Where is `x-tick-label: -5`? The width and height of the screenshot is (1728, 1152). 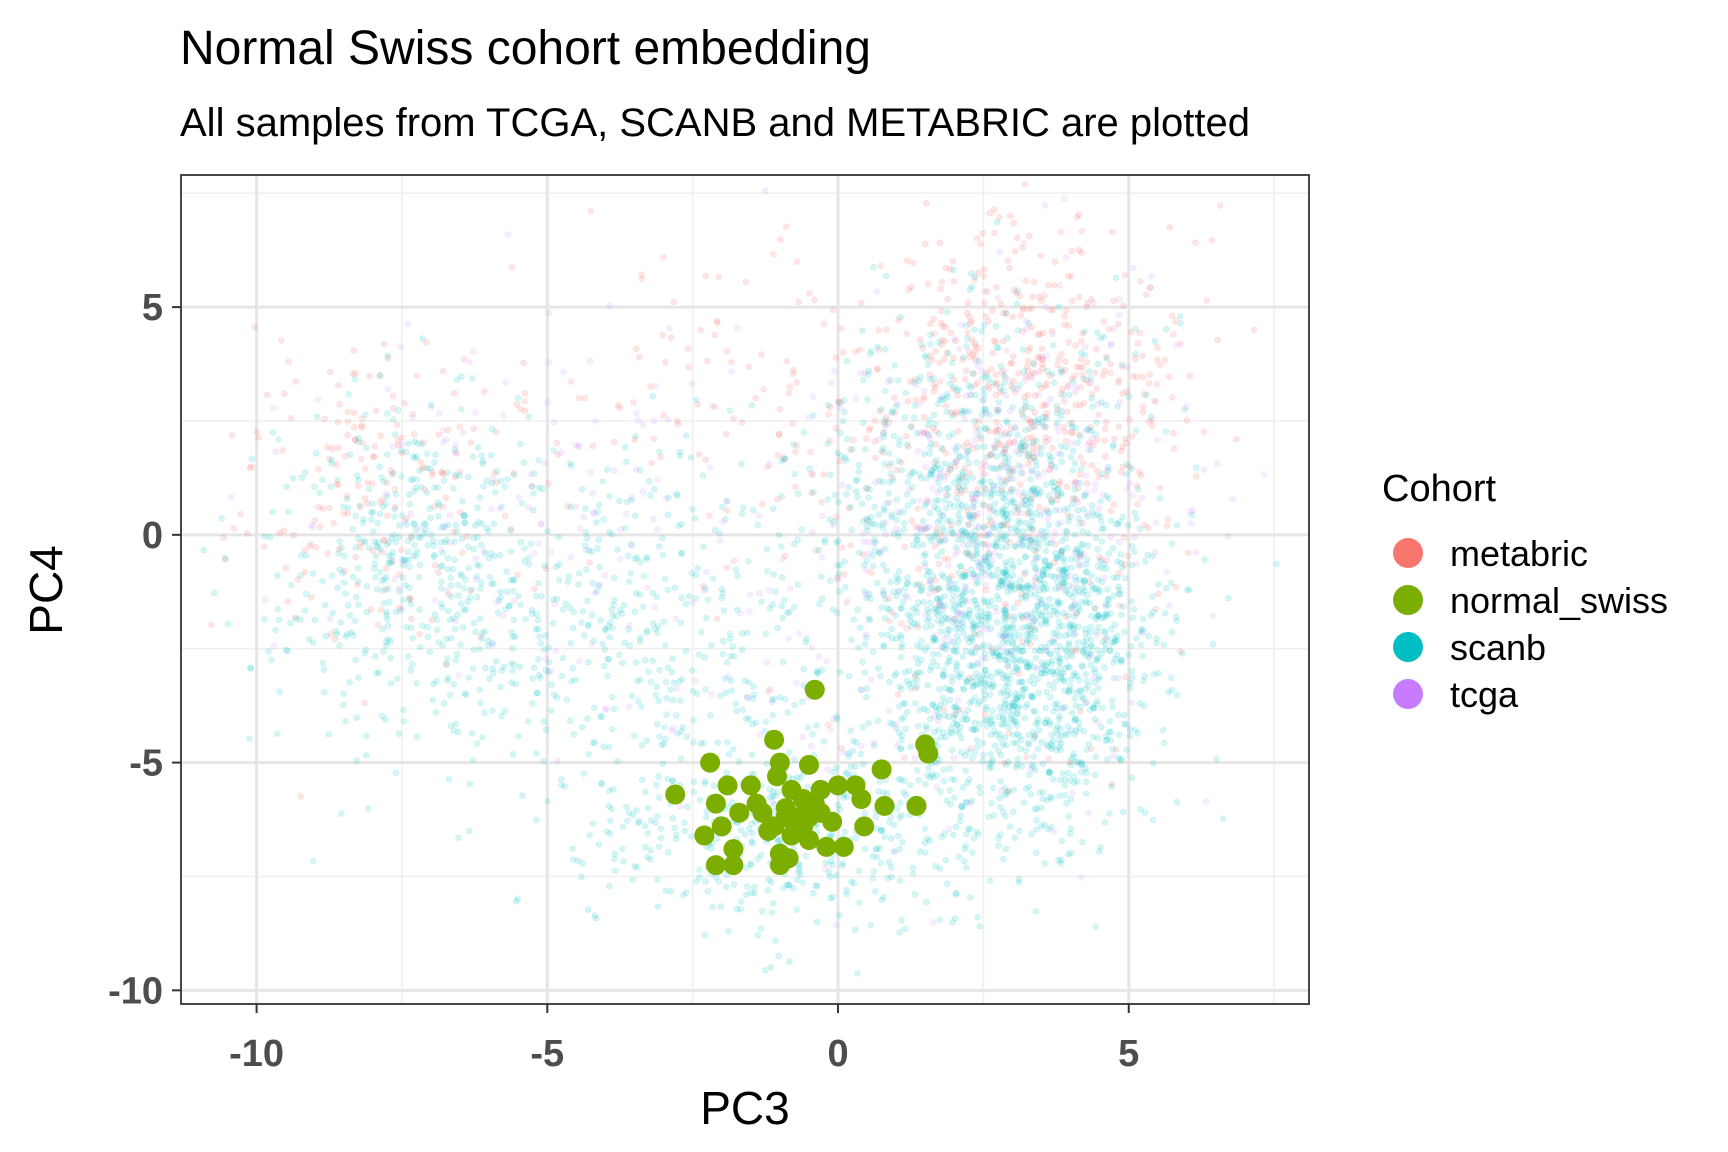
x-tick-label: -5 is located at coordinates (547, 1054).